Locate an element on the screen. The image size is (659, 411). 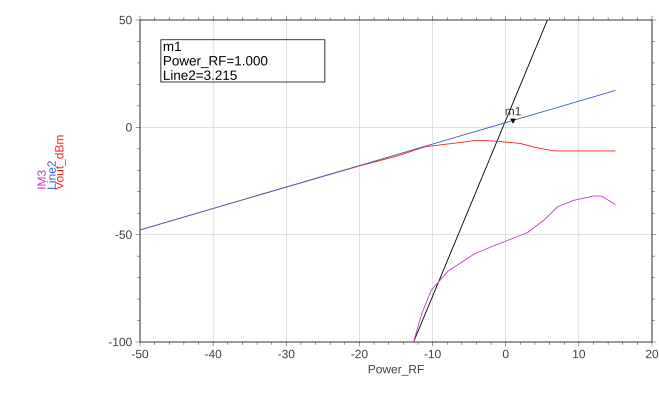
y-tick-label: 50 is located at coordinates (125, 20).